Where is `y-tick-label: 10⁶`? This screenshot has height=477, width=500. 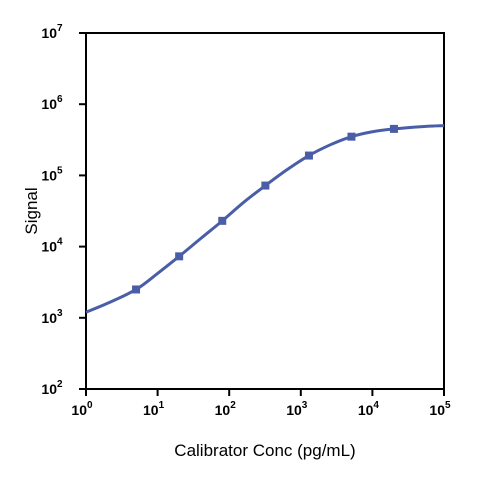
y-tick-label: 10⁶ is located at coordinates (52, 103).